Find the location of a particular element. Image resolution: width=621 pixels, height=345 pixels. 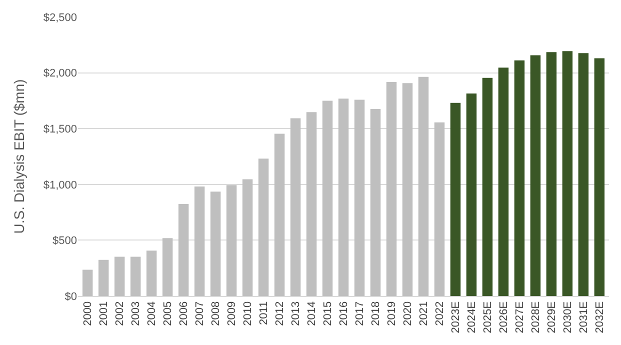

x-tick-label: 2009 is located at coordinates (232, 313).